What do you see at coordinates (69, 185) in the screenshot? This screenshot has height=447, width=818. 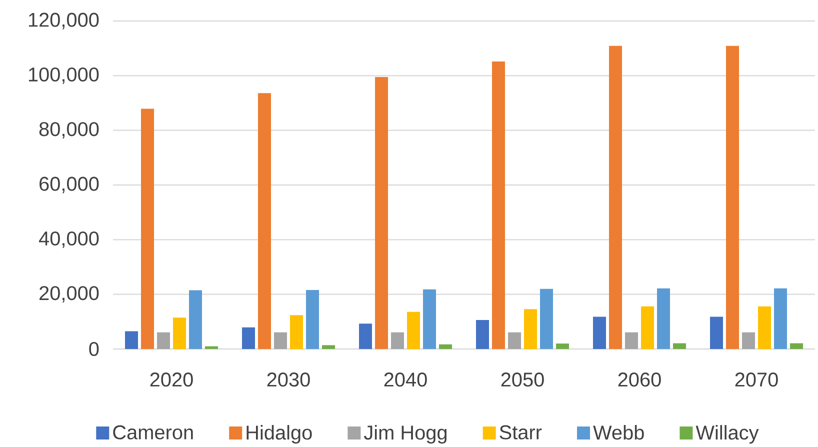 I see `y-tick-label: 60,000` at bounding box center [69, 185].